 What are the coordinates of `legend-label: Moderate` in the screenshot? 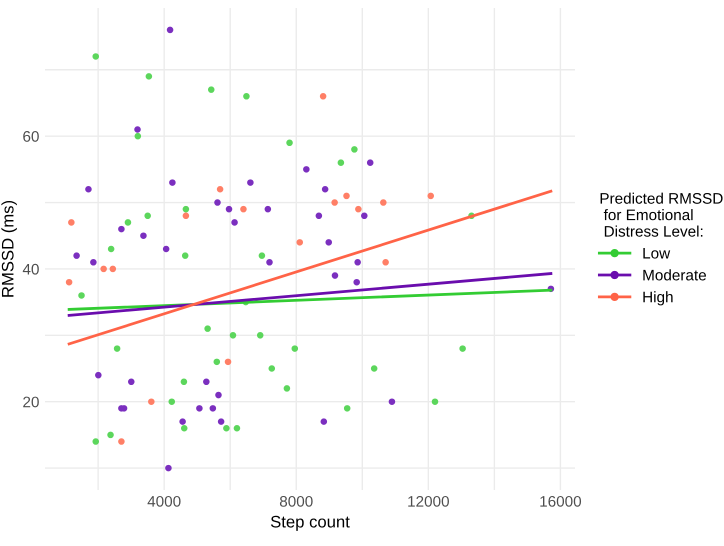 It's located at (674, 274).